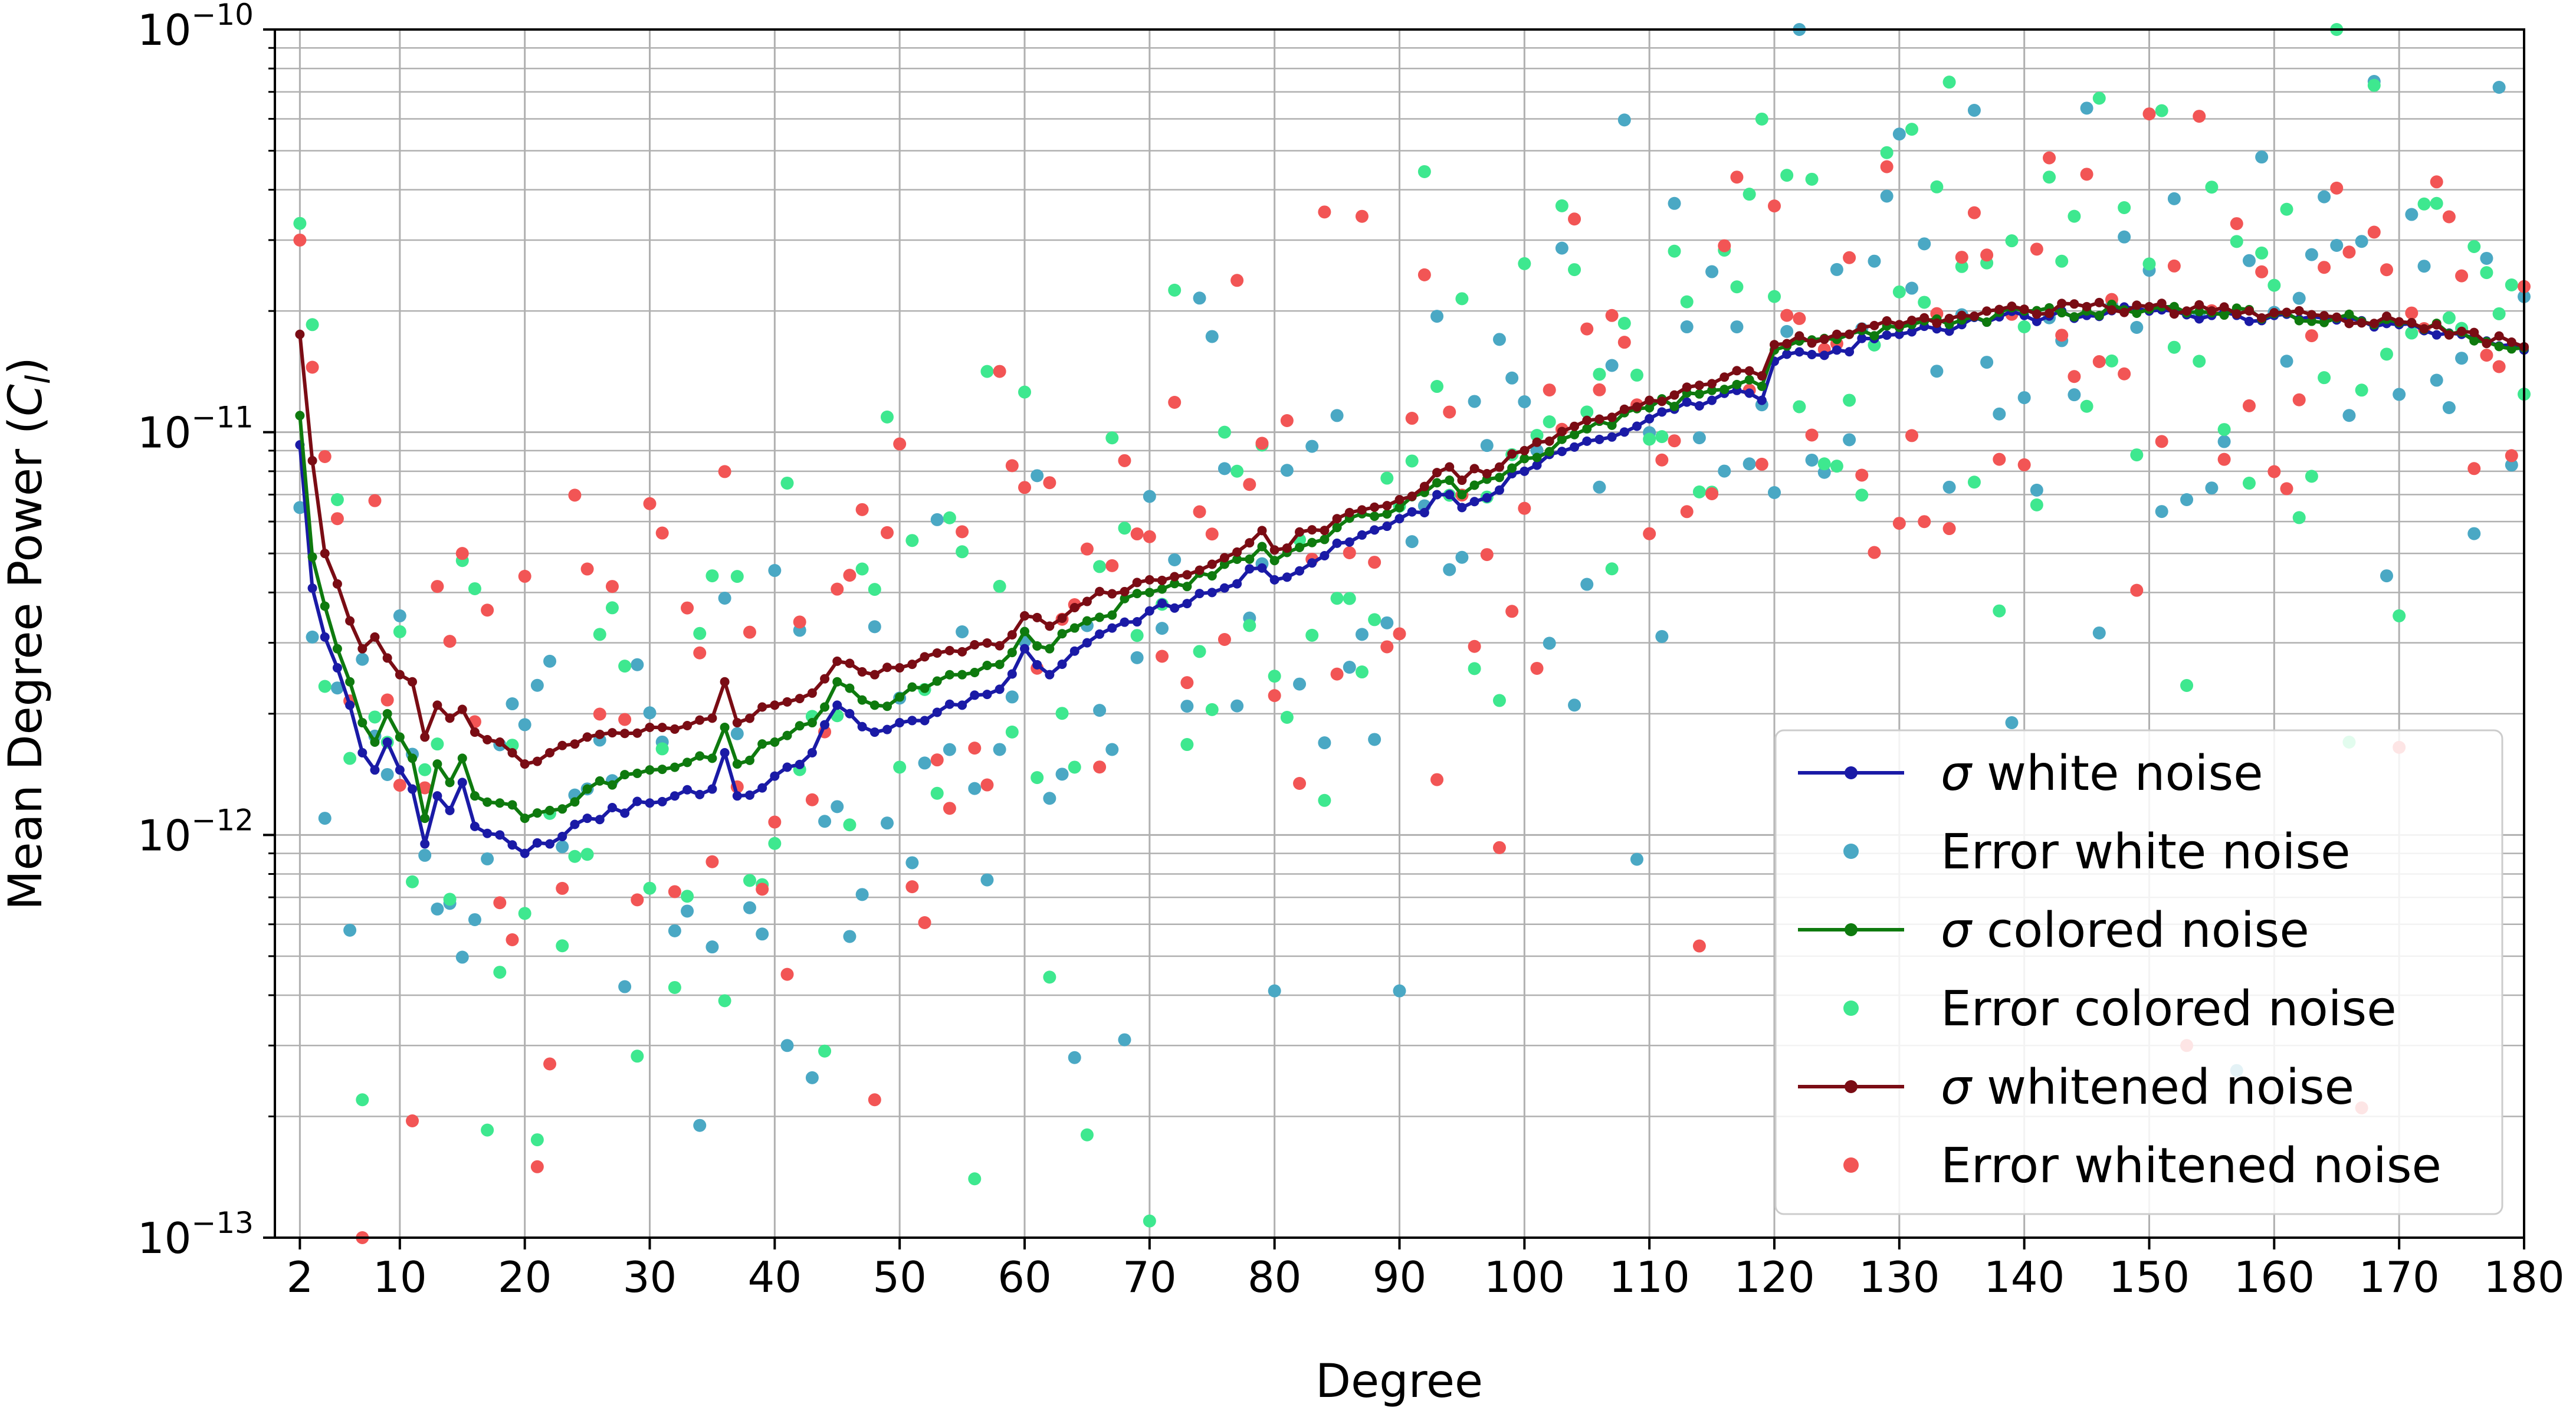 The image size is (2576, 1417). What do you see at coordinates (2523, 1277) in the screenshot?
I see `x-tick-label: 180` at bounding box center [2523, 1277].